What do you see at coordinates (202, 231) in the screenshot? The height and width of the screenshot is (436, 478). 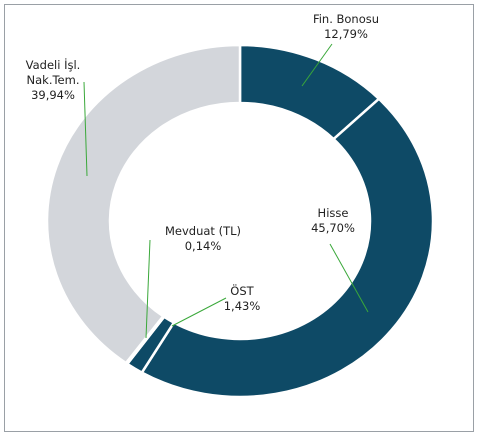 I see `category-label: Mevduat (TL)` at bounding box center [202, 231].